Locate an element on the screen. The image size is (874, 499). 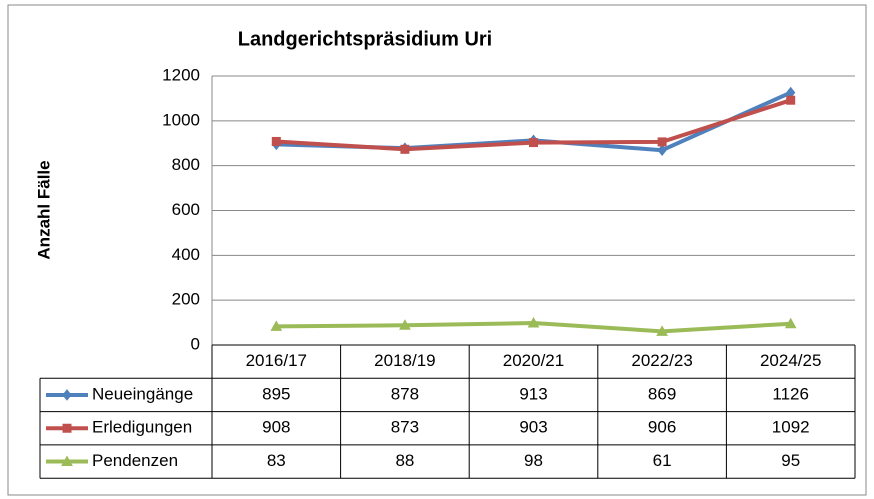
table-cell: 903 is located at coordinates (533, 427).